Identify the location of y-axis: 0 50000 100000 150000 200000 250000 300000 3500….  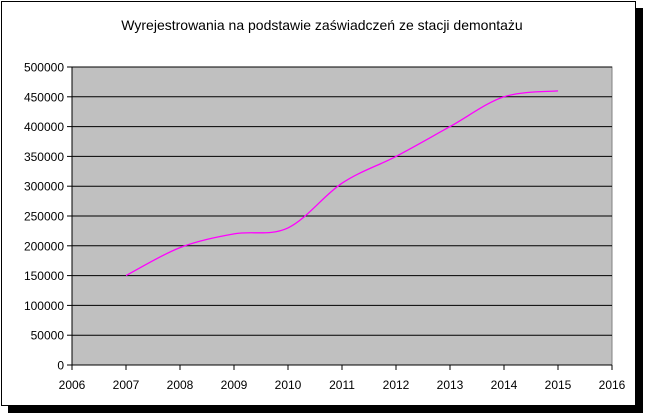
(48, 217).